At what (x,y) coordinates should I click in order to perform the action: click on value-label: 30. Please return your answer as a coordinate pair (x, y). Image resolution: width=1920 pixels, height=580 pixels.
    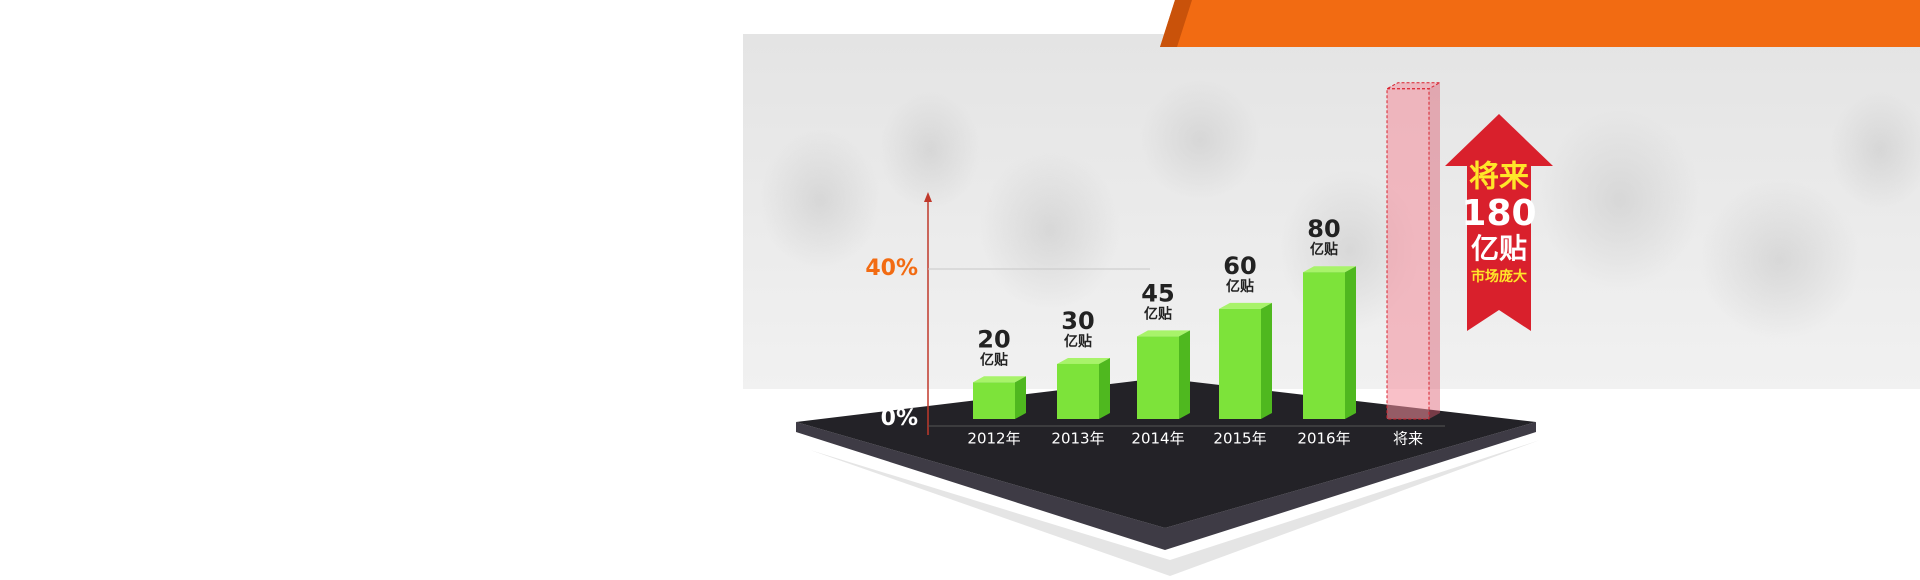
    Looking at the image, I should click on (1077, 321).